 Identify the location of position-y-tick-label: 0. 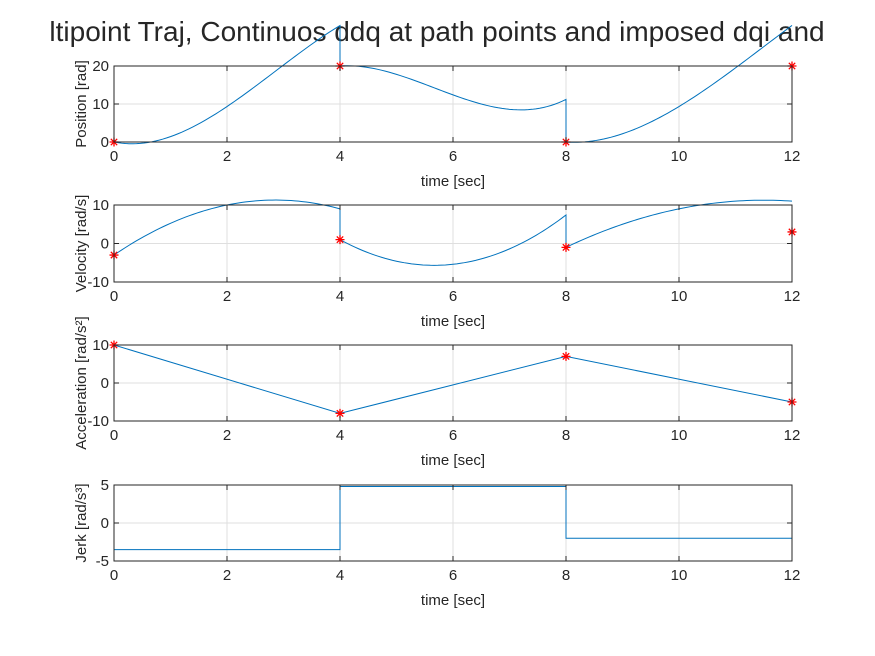
(105, 142).